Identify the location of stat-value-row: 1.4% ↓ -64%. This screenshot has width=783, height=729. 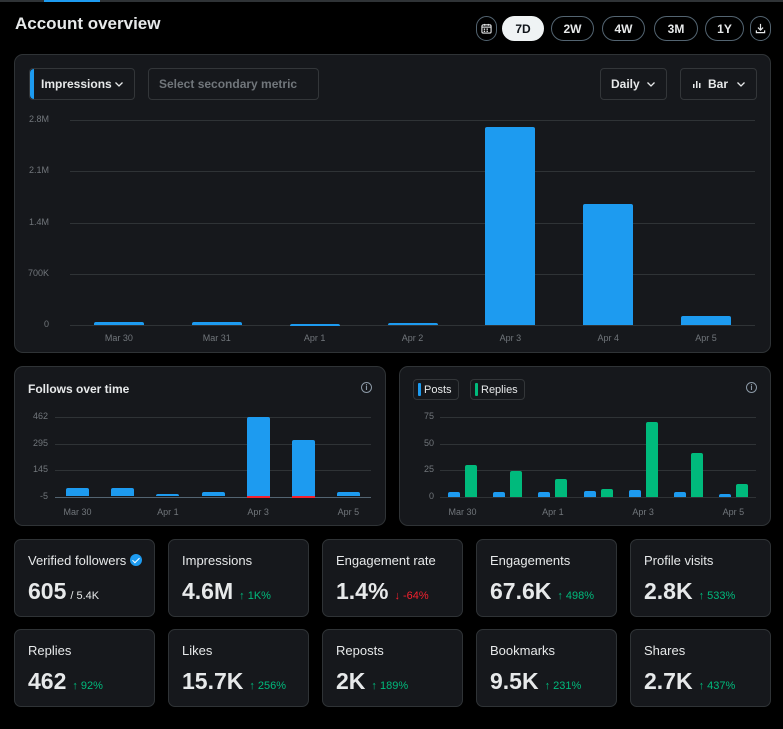
(382, 591).